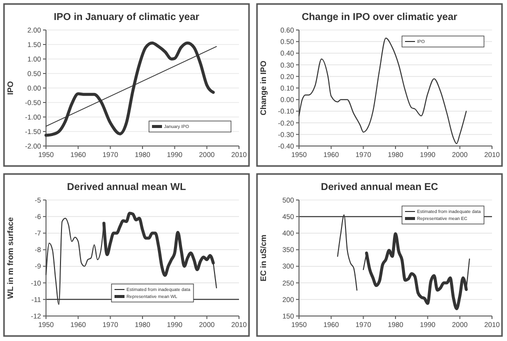  What do you see at coordinates (127, 17) in the screenshot?
I see `chart-title: IPO in January of climatic year` at bounding box center [127, 17].